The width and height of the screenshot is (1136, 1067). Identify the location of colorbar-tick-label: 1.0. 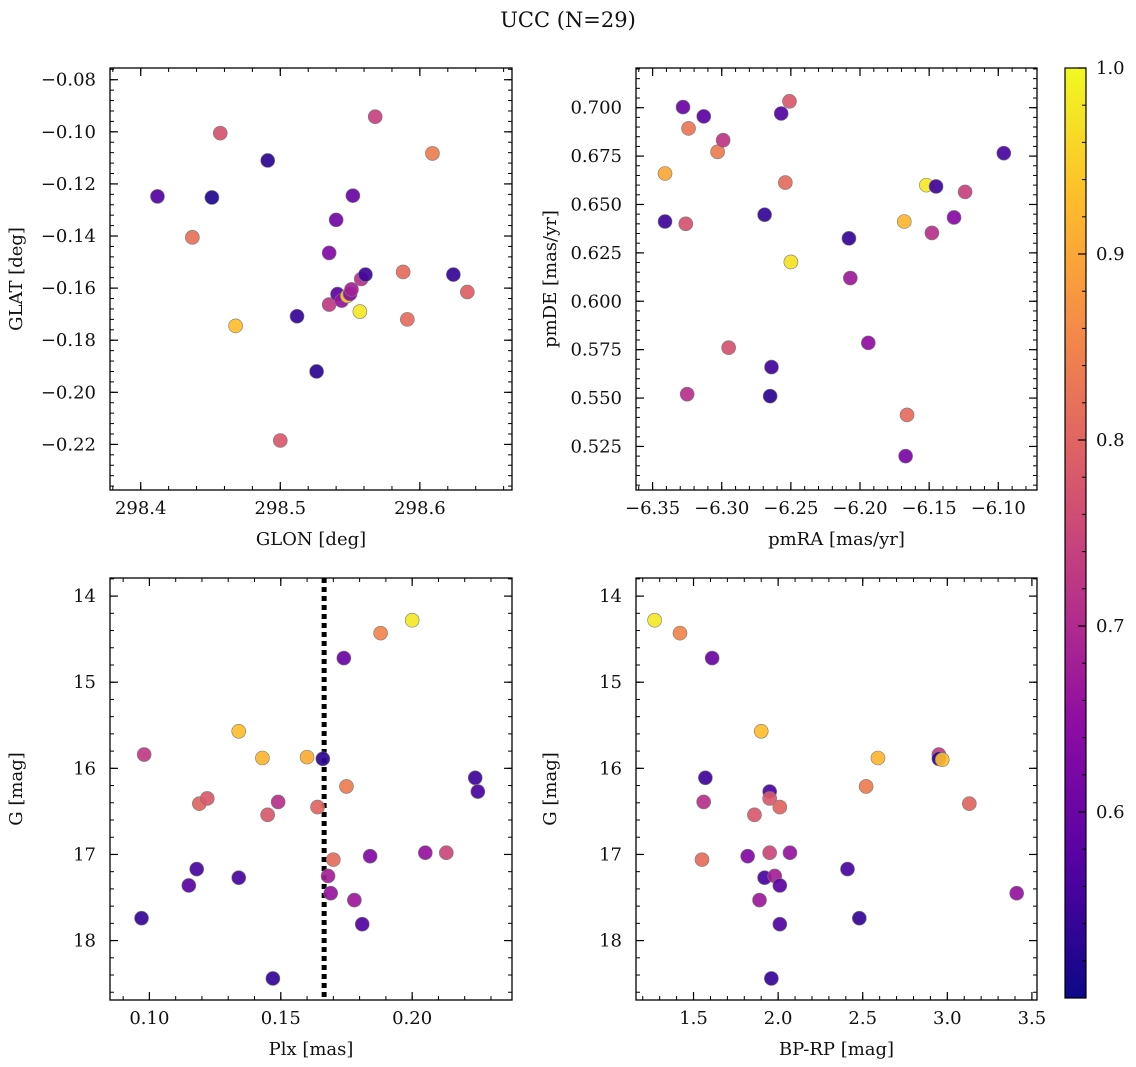
(1110, 68).